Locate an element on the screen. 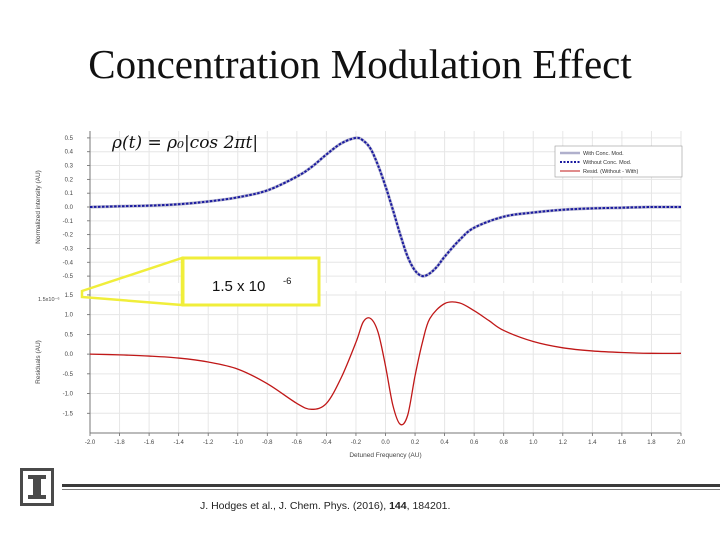  x-tick-label: -0.8 is located at coordinates (267, 443).